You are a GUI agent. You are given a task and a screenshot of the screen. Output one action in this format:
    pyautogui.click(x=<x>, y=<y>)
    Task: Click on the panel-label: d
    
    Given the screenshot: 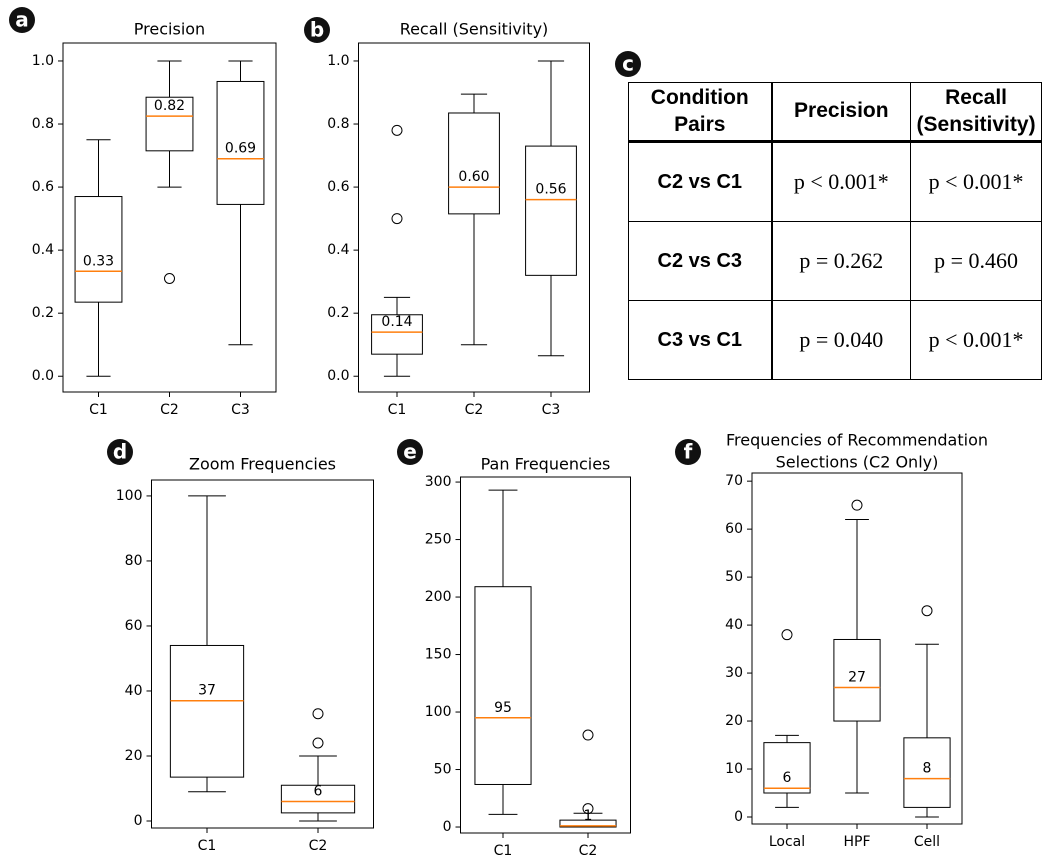 What is the action you would take?
    pyautogui.click(x=120, y=452)
    